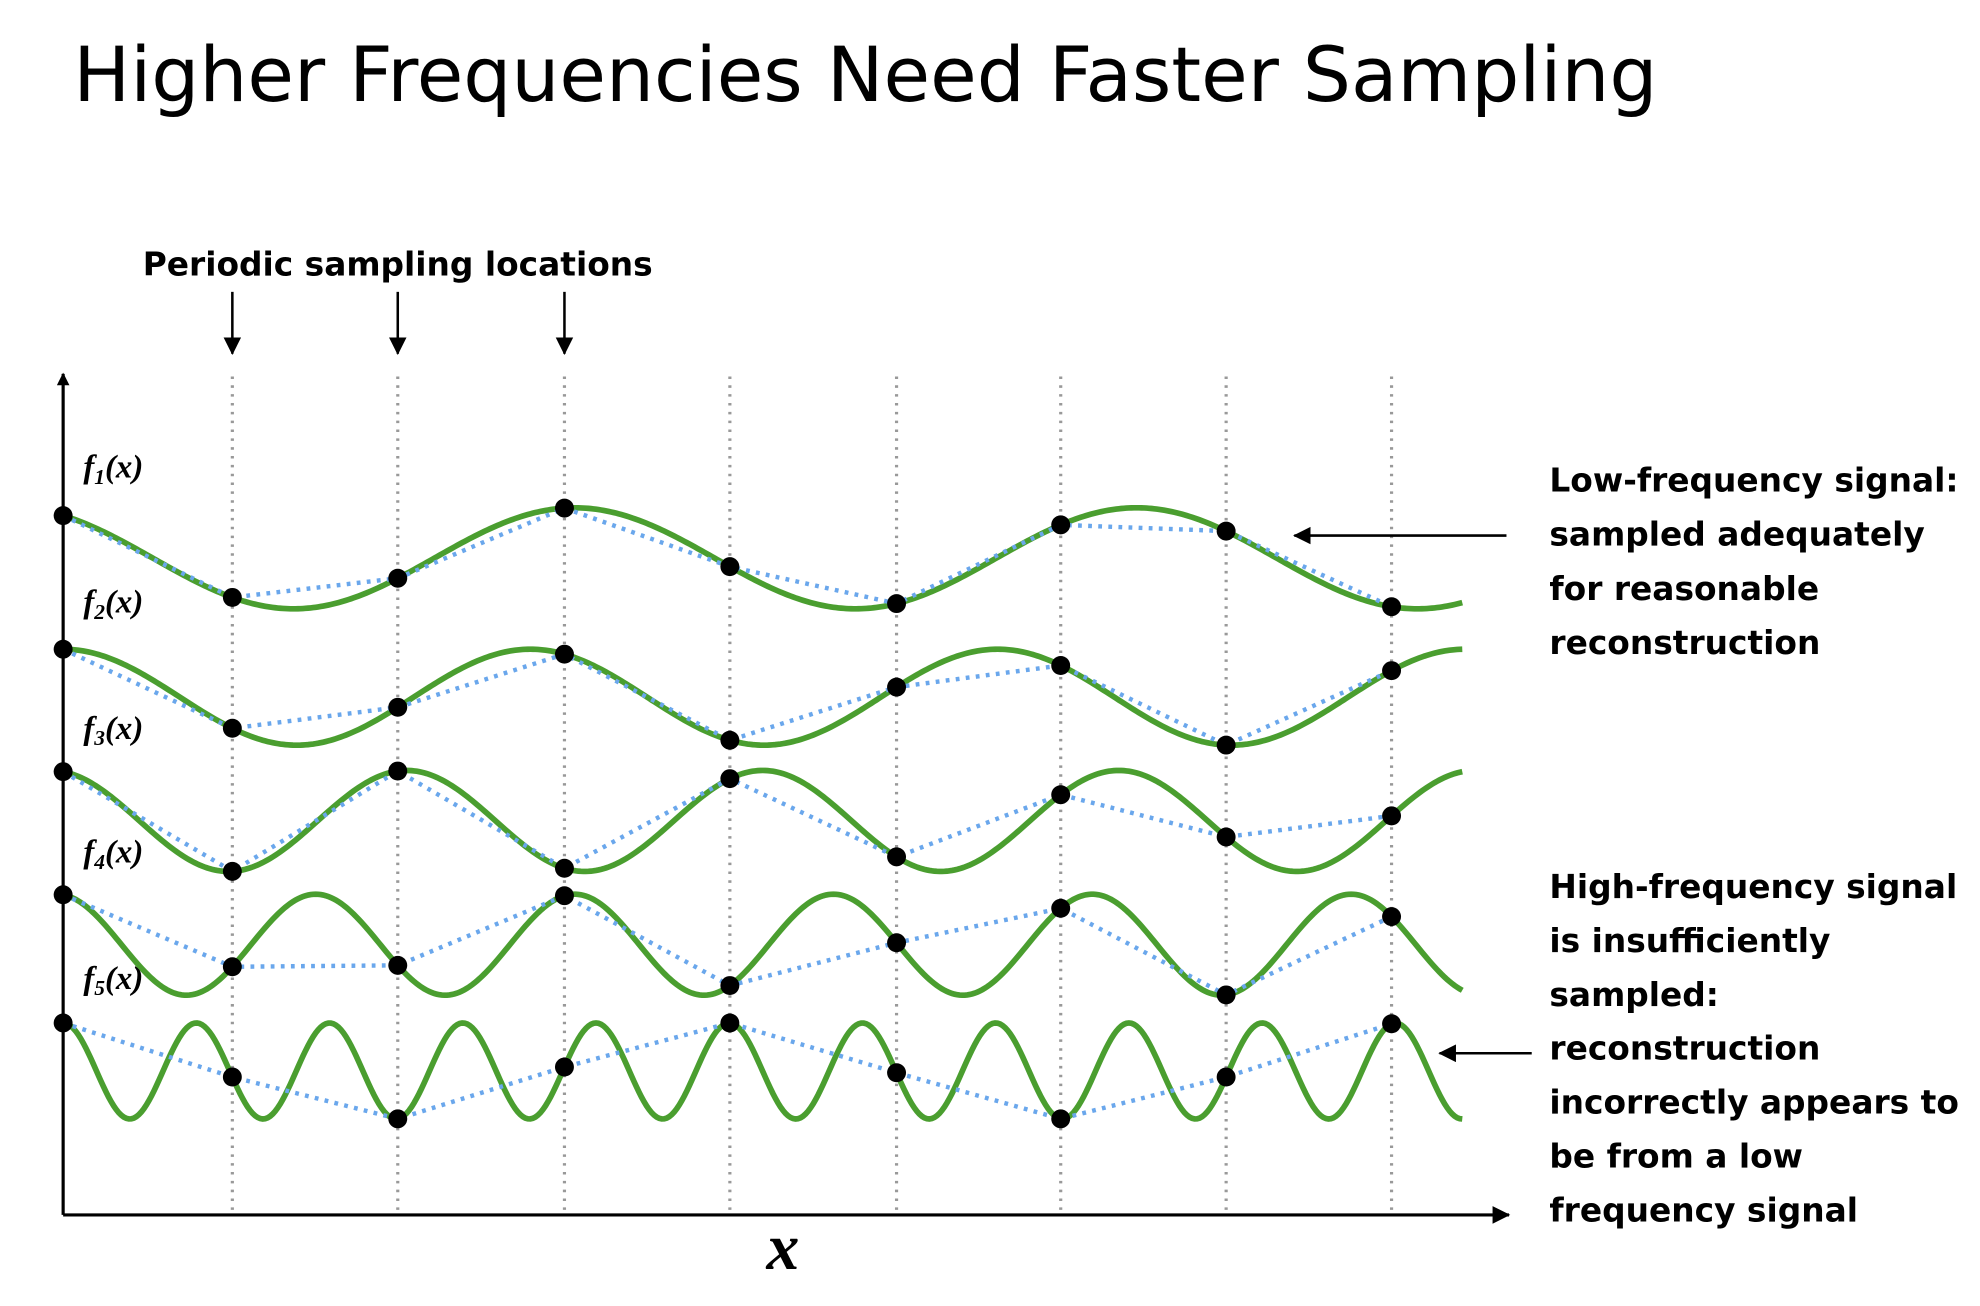  What do you see at coordinates (99, 862) in the screenshot?
I see `label-part: 4` at bounding box center [99, 862].